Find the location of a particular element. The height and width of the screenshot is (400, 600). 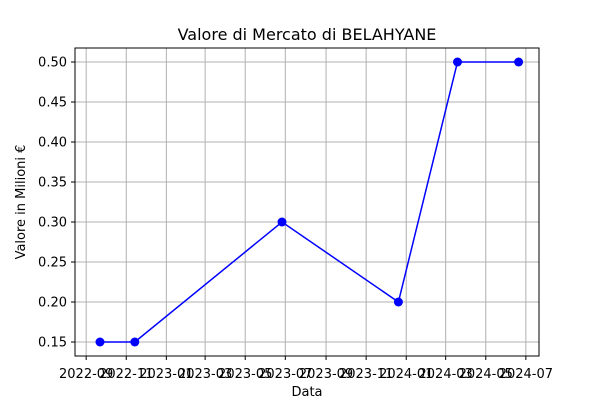

x-tick-label: 2023-11 is located at coordinates (366, 374).